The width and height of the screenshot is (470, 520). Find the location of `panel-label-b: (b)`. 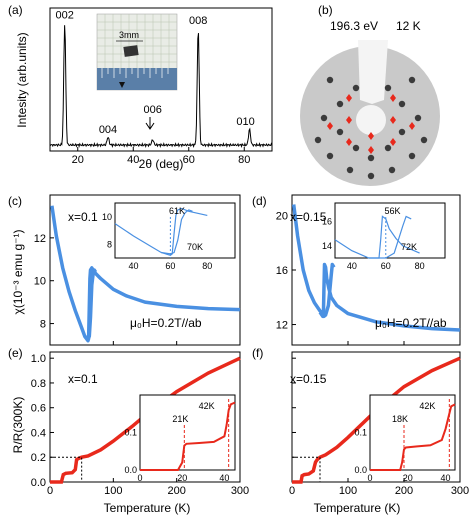

panel-label-b: (b) is located at coordinates (325, 10).